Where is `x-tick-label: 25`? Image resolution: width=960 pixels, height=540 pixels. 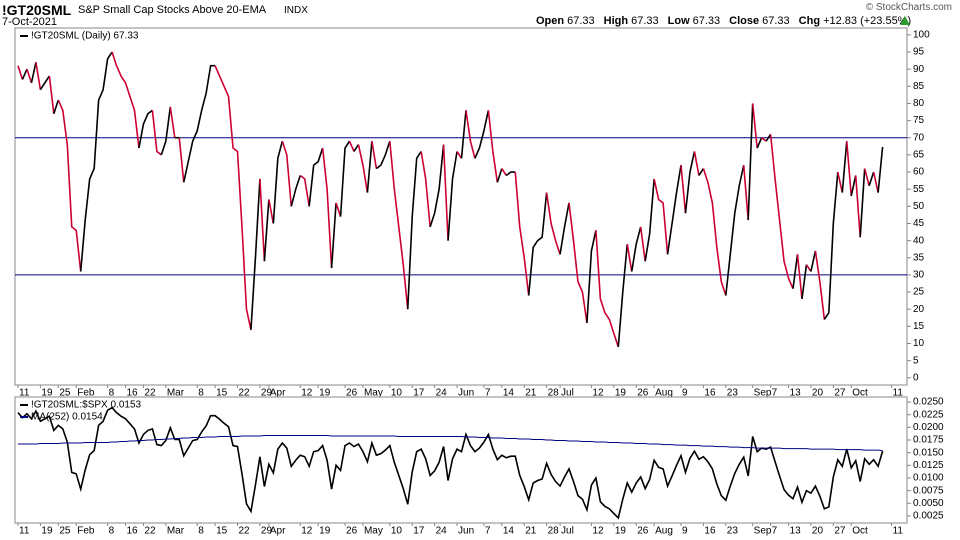
x-tick-label: 25 is located at coordinates (65, 393).